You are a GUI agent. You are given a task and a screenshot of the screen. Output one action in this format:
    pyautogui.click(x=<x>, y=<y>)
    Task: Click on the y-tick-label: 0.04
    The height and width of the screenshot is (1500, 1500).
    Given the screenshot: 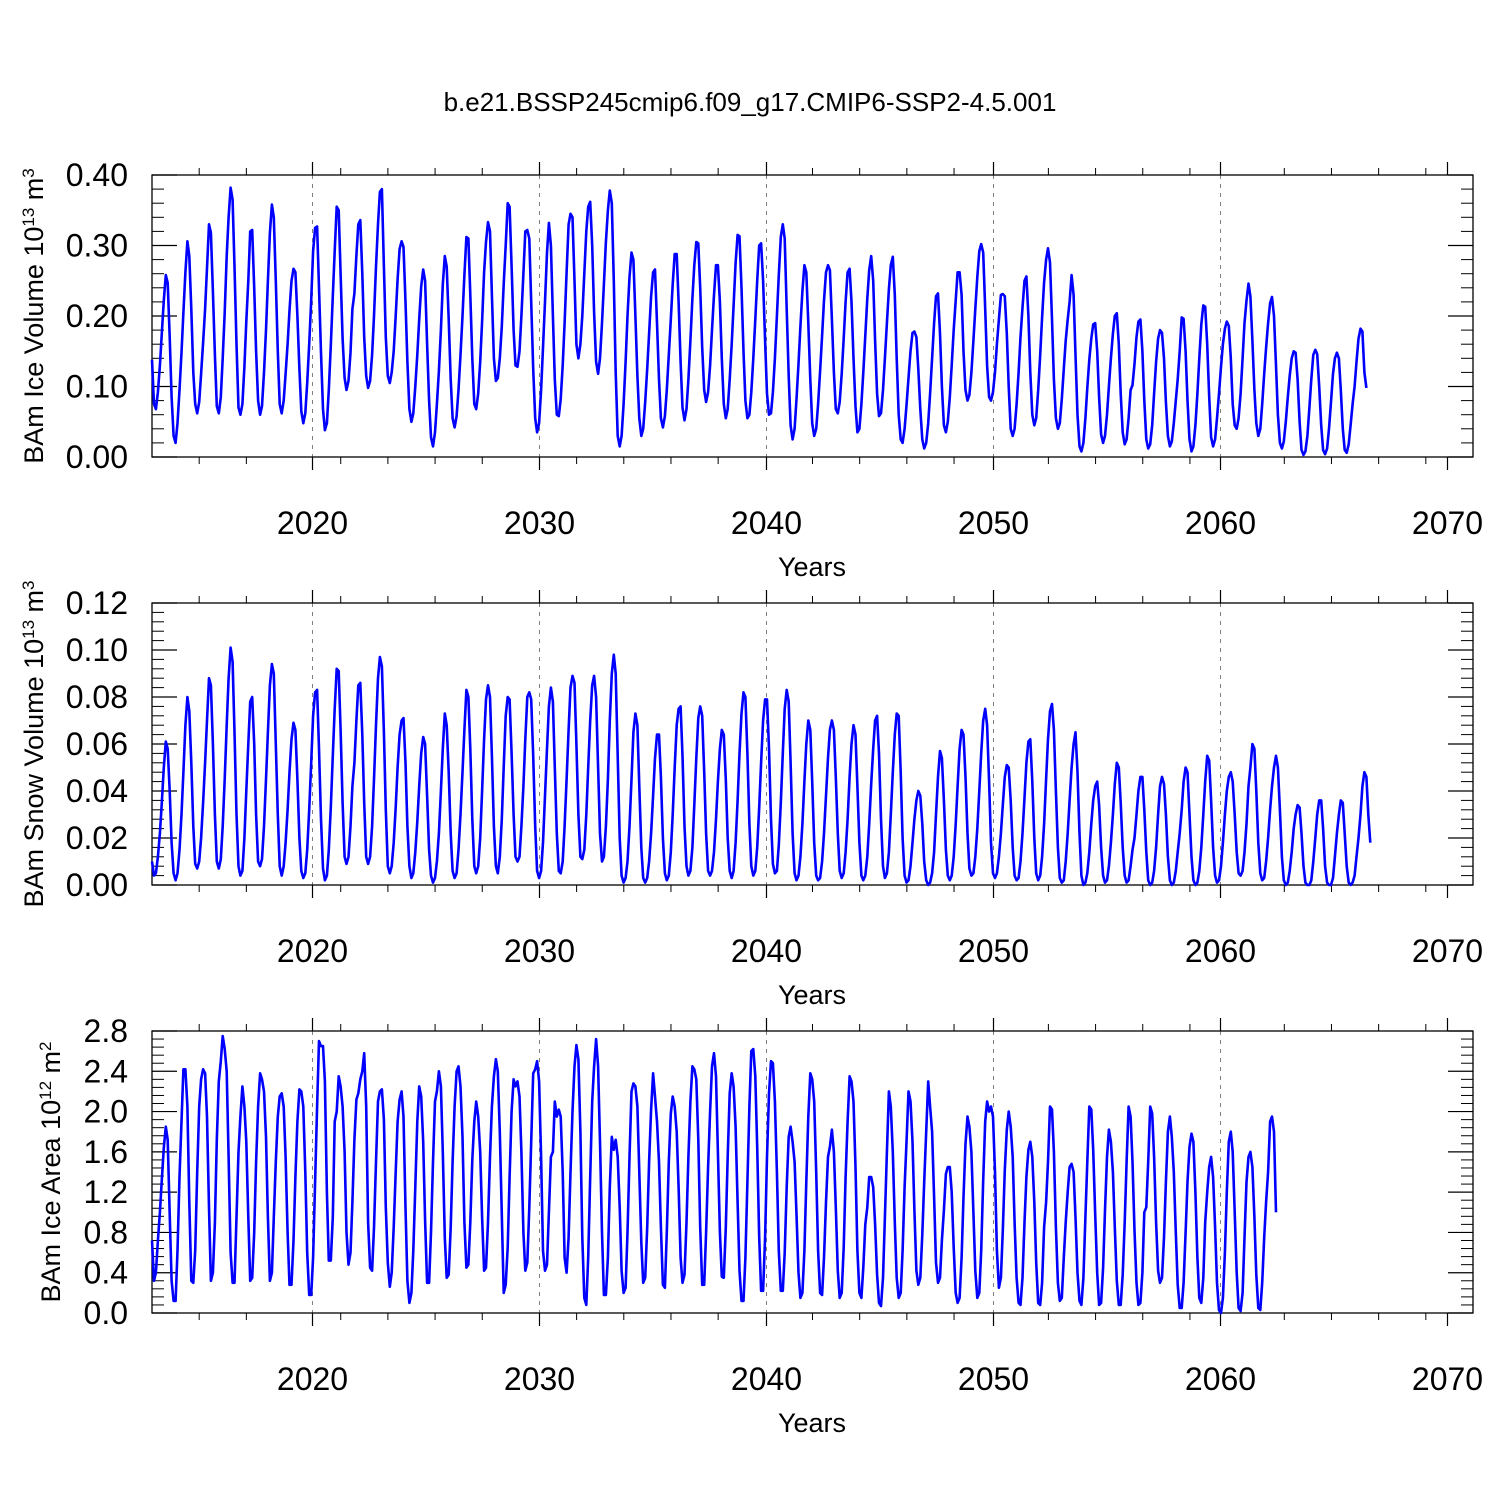 What is the action you would take?
    pyautogui.click(x=97, y=791)
    